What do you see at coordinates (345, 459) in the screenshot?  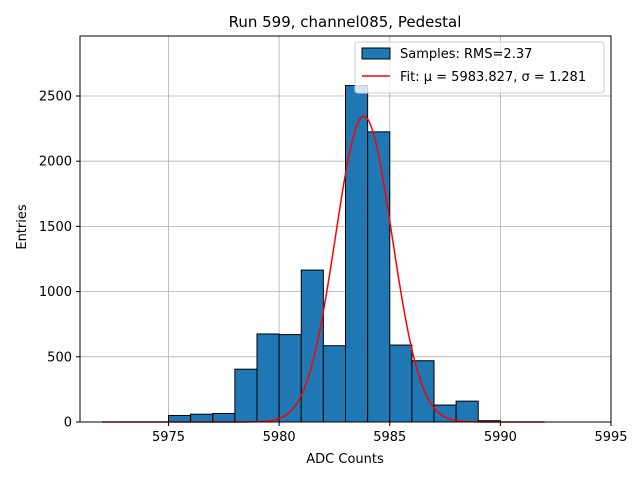 I see `x-axis-label: ADC Counts` at bounding box center [345, 459].